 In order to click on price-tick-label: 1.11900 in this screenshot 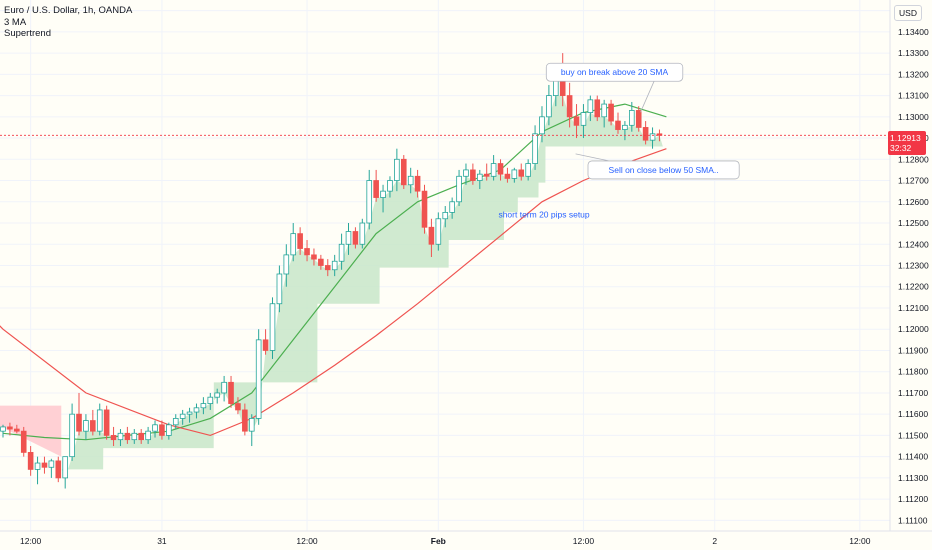, I will do `click(913, 350)`.